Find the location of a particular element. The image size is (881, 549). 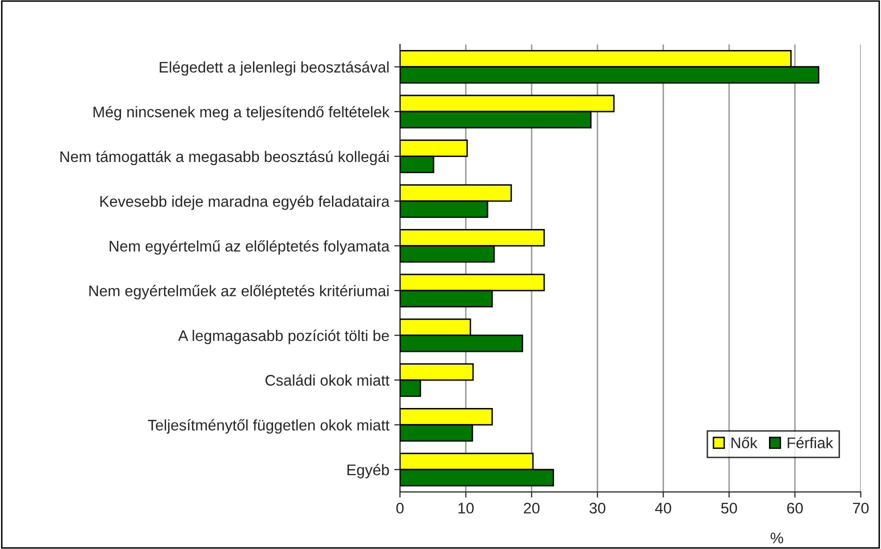

x-tick-label: 0 is located at coordinates (400, 508).